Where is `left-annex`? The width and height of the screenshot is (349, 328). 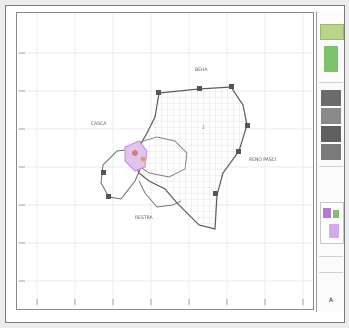
left-annex is located at coordinates (122, 174).